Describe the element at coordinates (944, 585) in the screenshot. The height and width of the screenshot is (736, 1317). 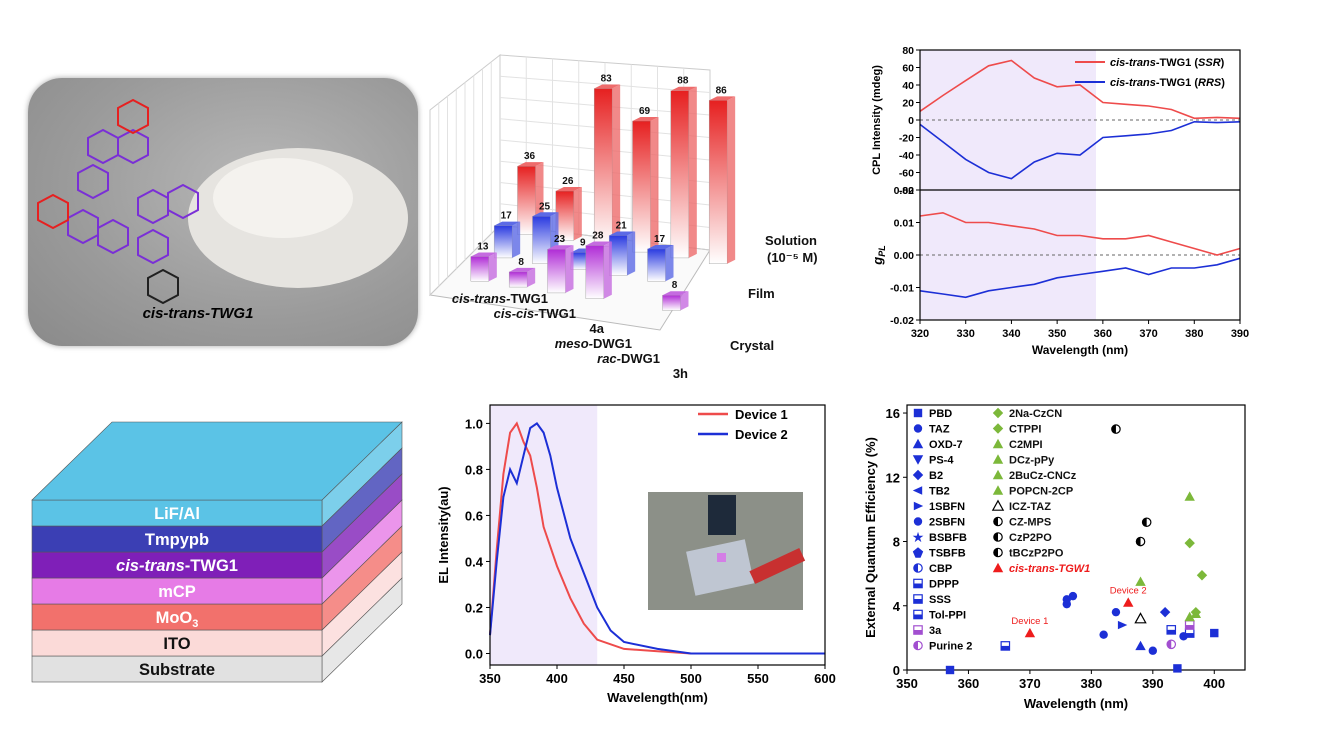
I see `legend-label: DPPP` at that location.